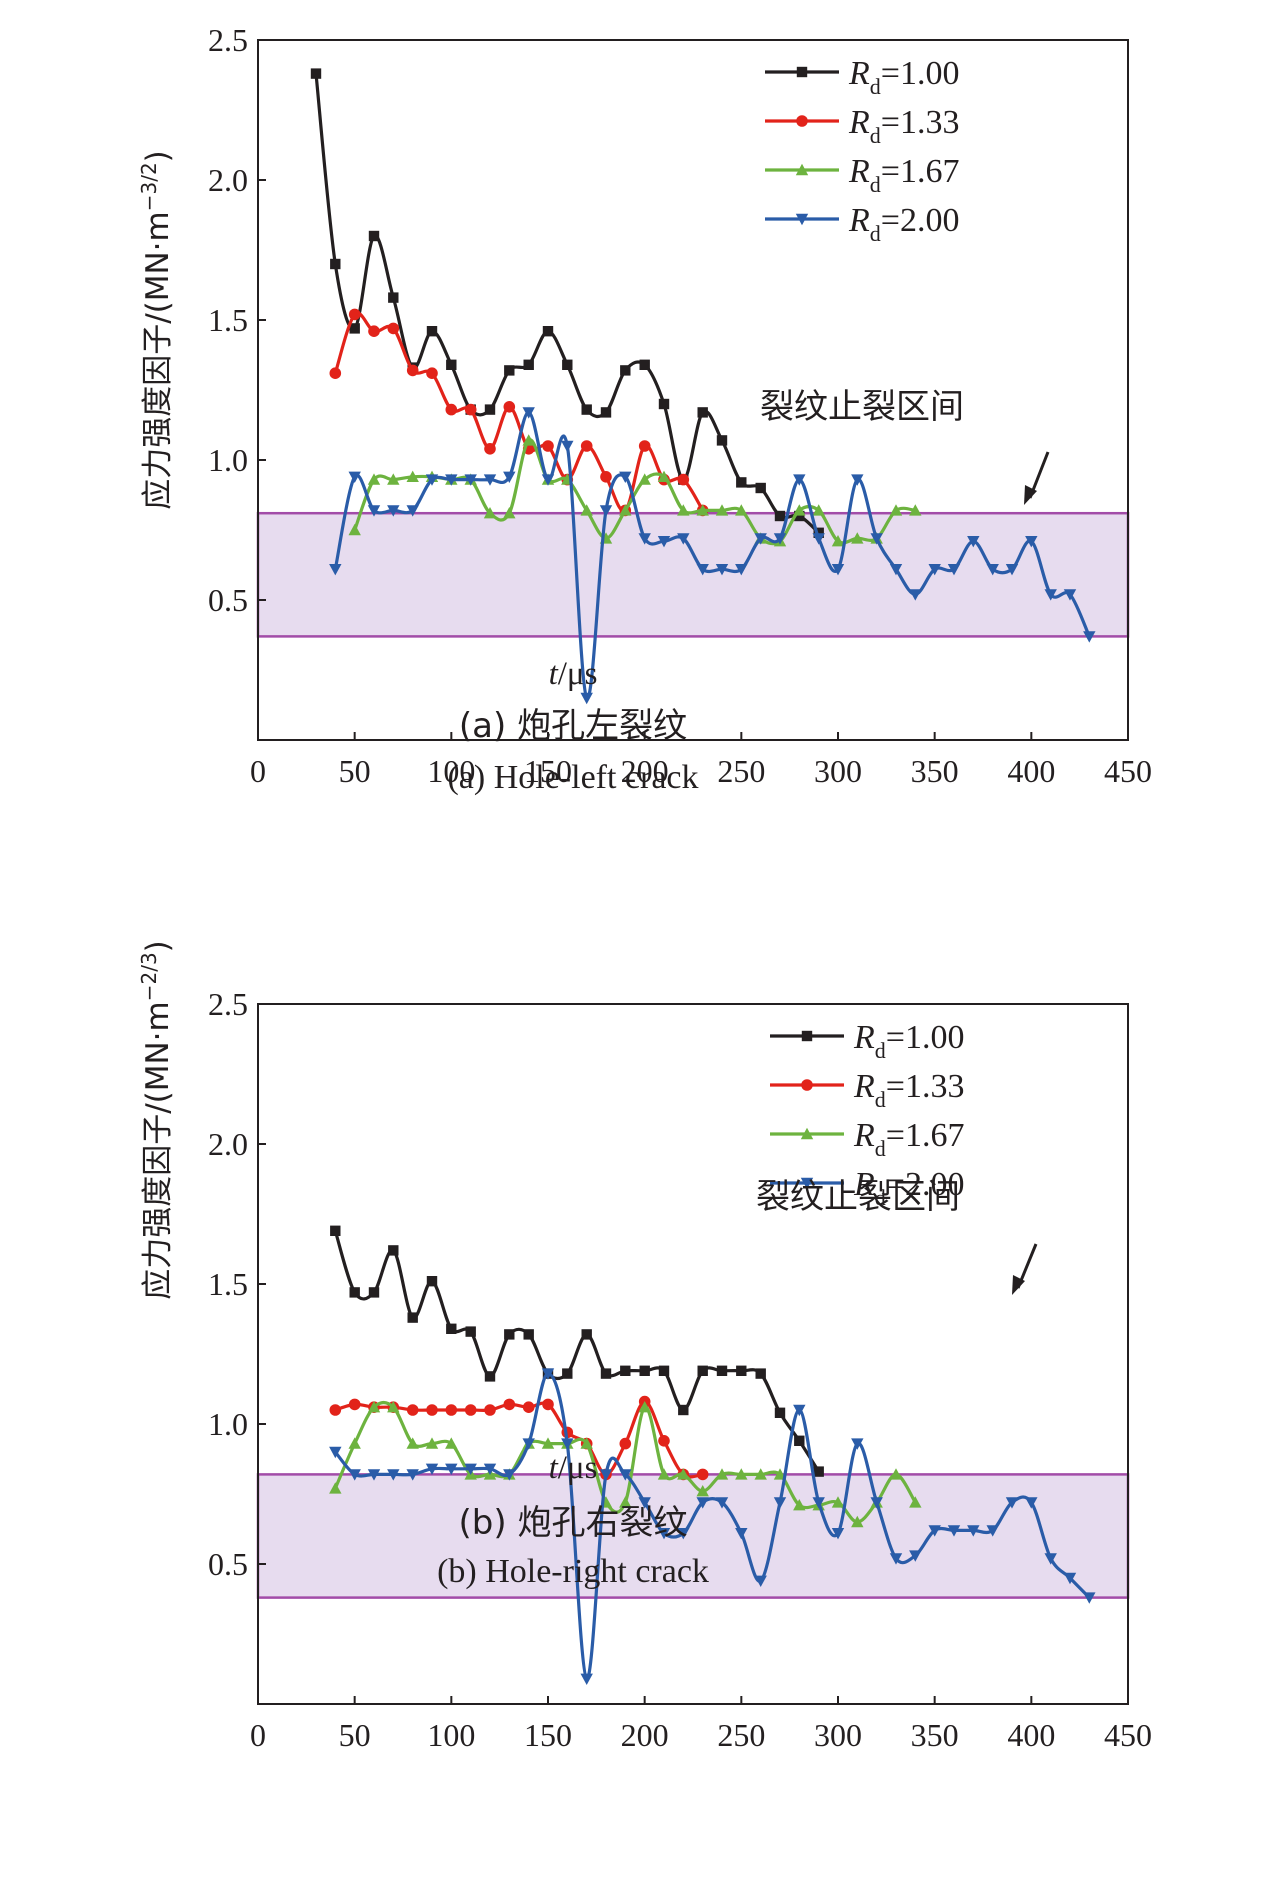  Describe the element at coordinates (1031, 1735) in the screenshot. I see `x-tick-label: 400` at that location.